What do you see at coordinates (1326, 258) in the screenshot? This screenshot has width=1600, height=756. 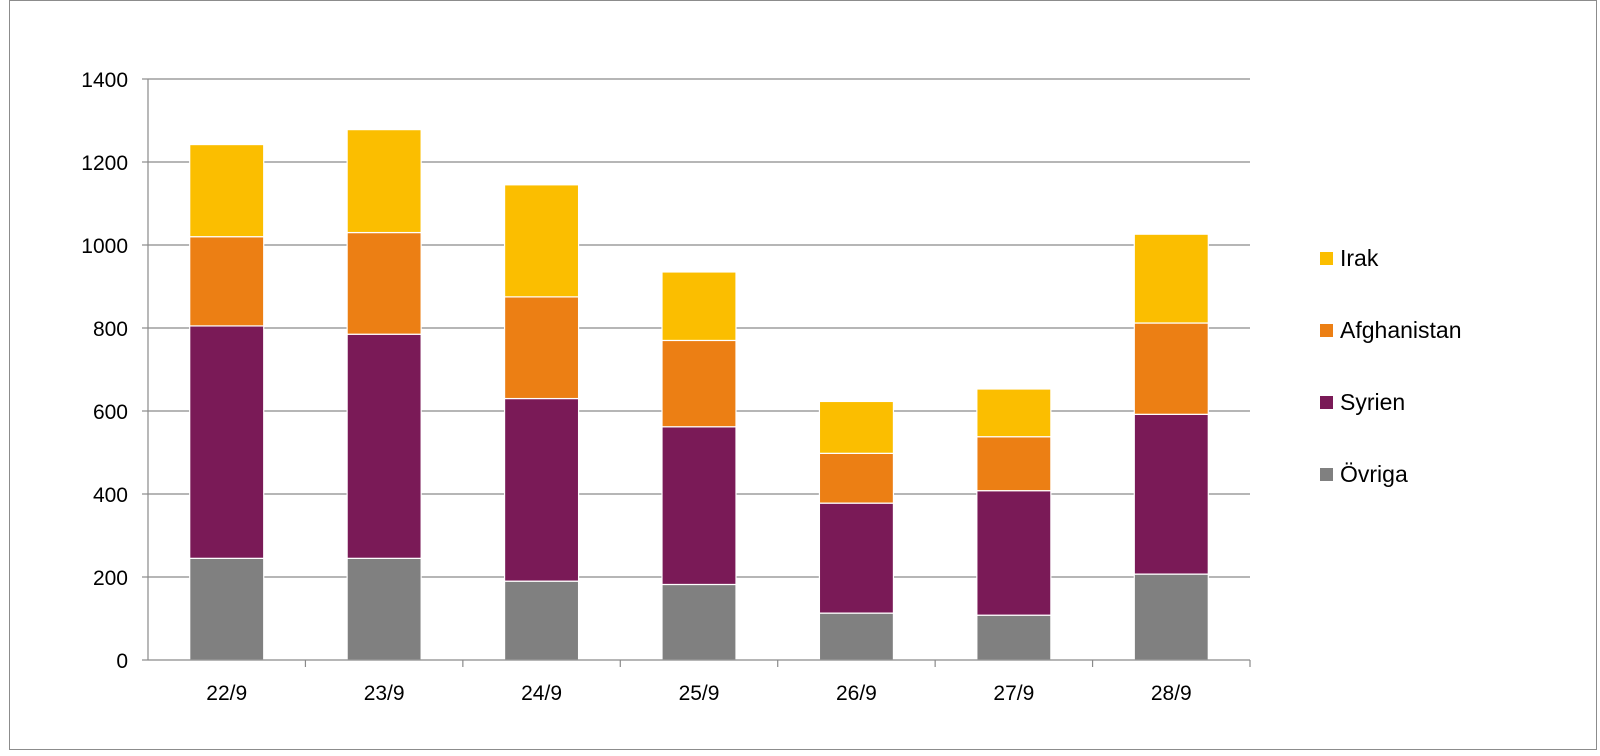 I see `legend-swatch-irak` at bounding box center [1326, 258].